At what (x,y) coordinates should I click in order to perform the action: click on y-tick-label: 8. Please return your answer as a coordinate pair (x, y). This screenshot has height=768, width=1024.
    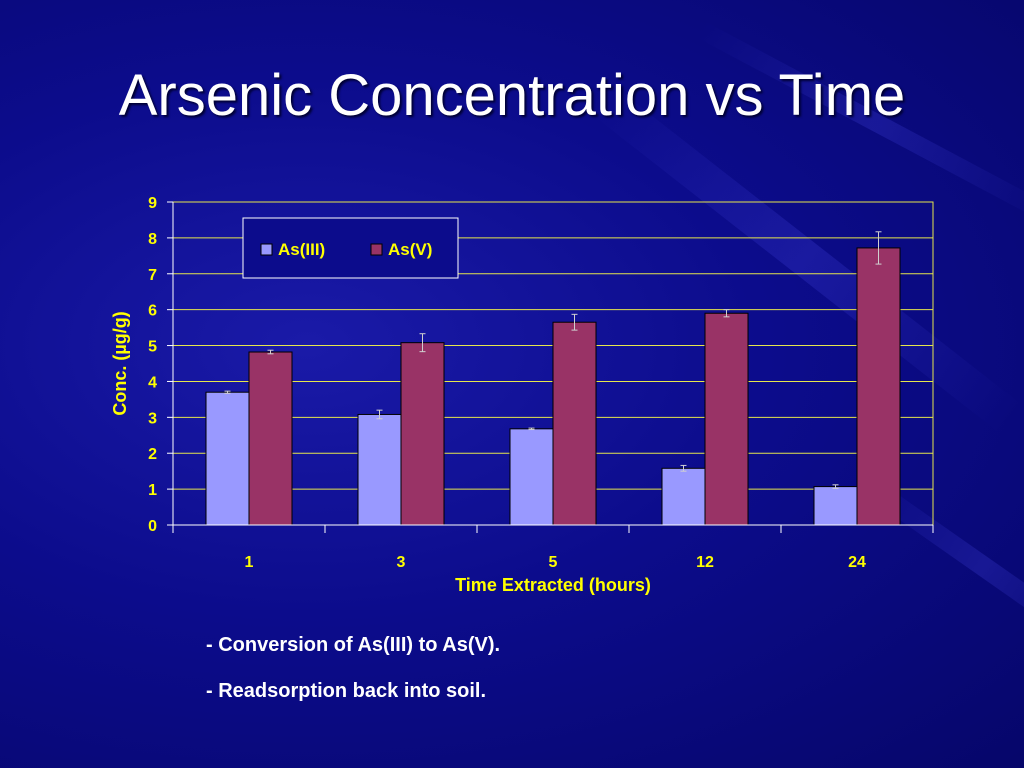
    Looking at the image, I should click on (152, 239).